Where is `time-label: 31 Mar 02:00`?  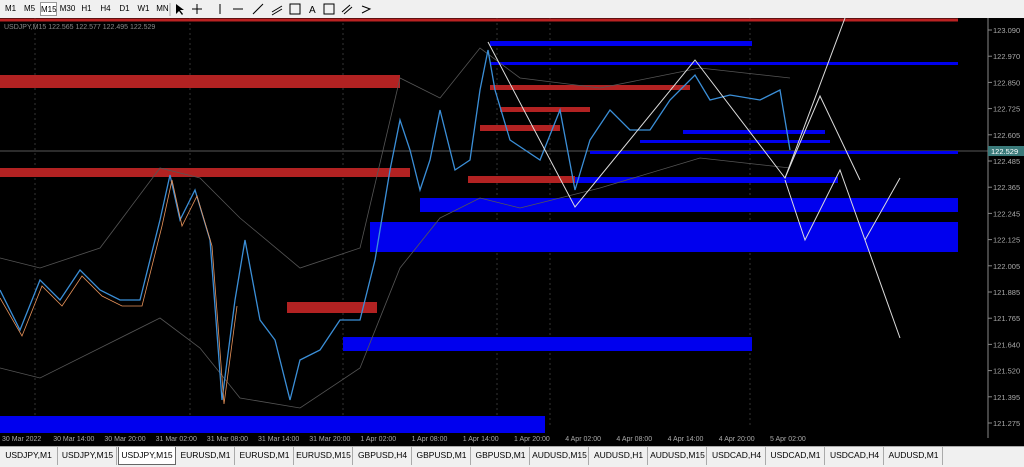 time-label: 31 Mar 02:00 is located at coordinates (176, 439).